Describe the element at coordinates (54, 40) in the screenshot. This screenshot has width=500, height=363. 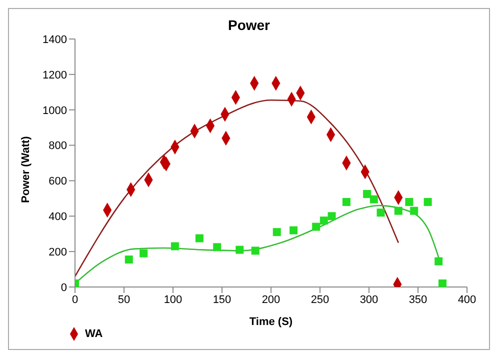
I see `y-tick-label: 1400` at that location.